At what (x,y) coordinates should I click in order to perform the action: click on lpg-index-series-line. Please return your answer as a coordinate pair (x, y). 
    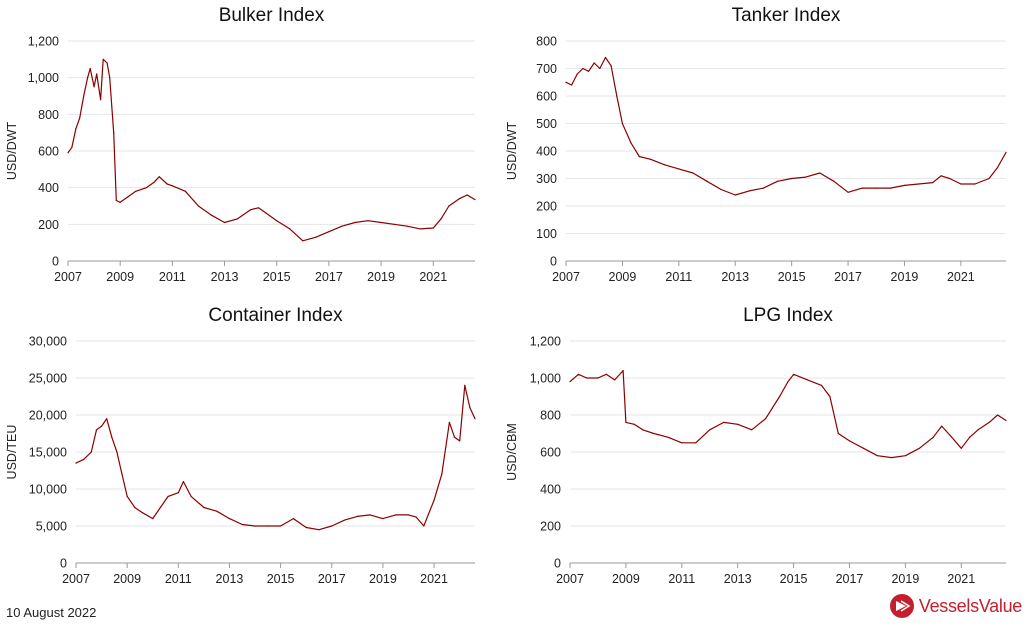
    Looking at the image, I should click on (788, 414).